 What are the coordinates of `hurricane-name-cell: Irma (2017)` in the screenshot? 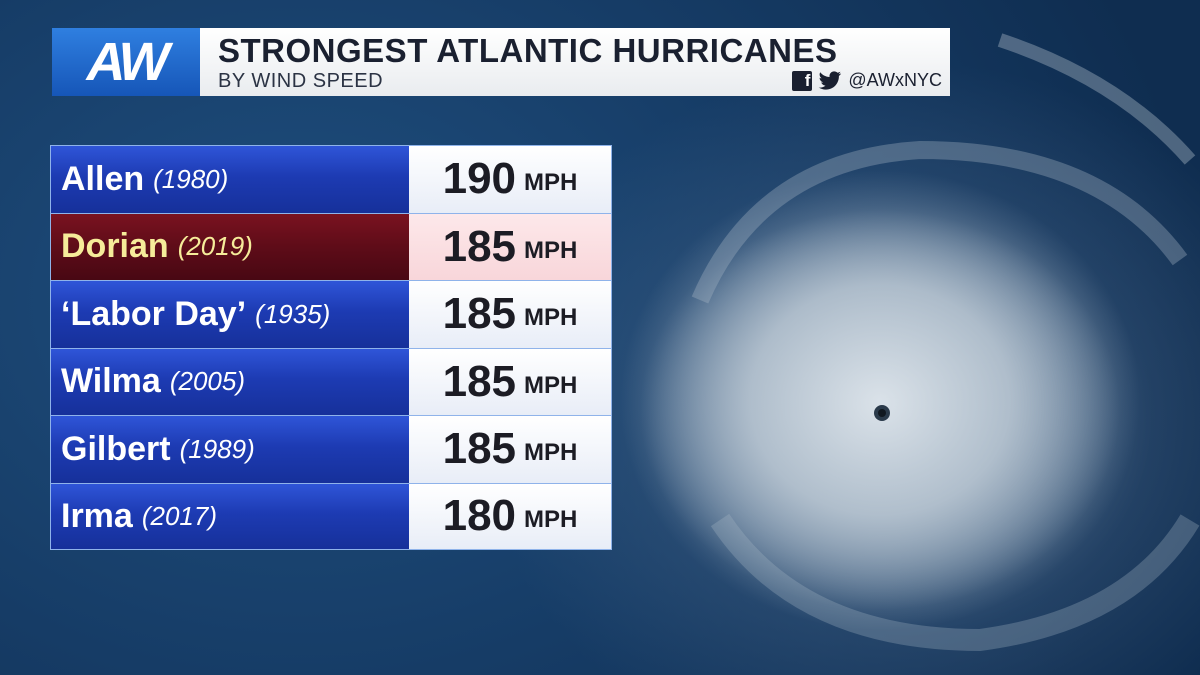 It's located at (230, 516).